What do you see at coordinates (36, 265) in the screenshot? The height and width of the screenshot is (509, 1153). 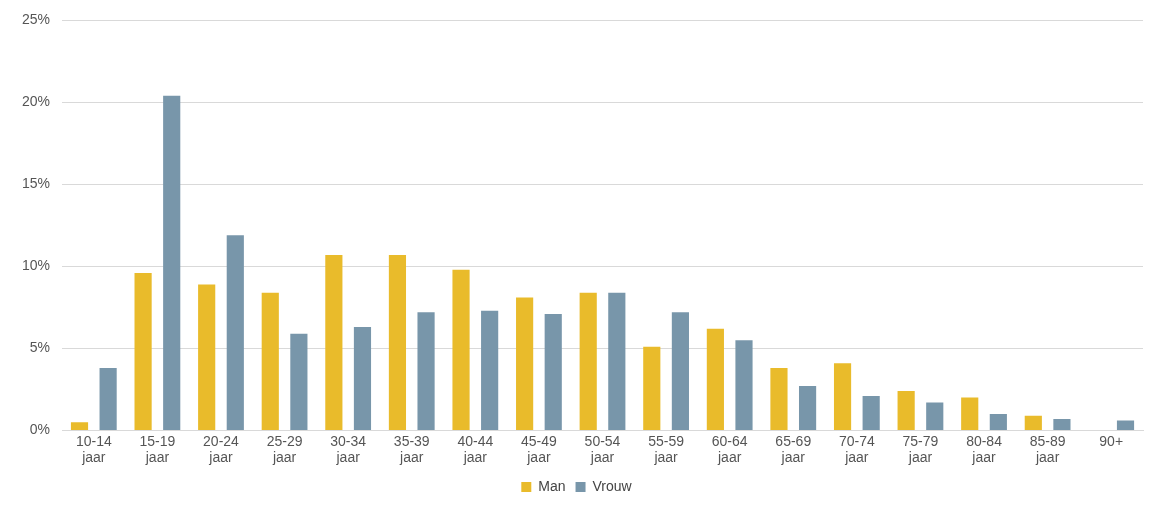 I see `y-tick-label: 10%` at bounding box center [36, 265].